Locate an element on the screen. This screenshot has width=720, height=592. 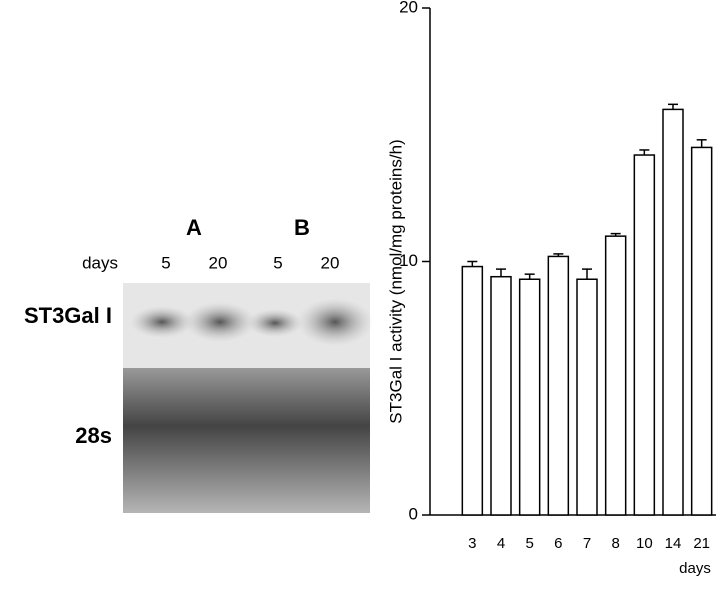
x-axis-label: days is located at coordinates (695, 568).